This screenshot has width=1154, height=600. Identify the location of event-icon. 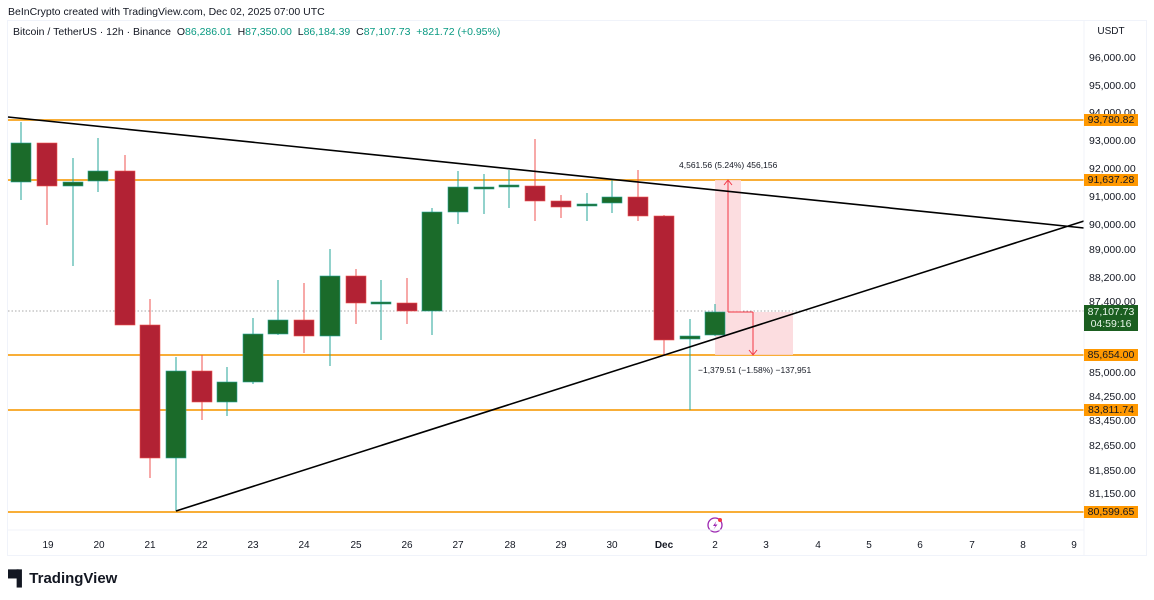
(715, 525).